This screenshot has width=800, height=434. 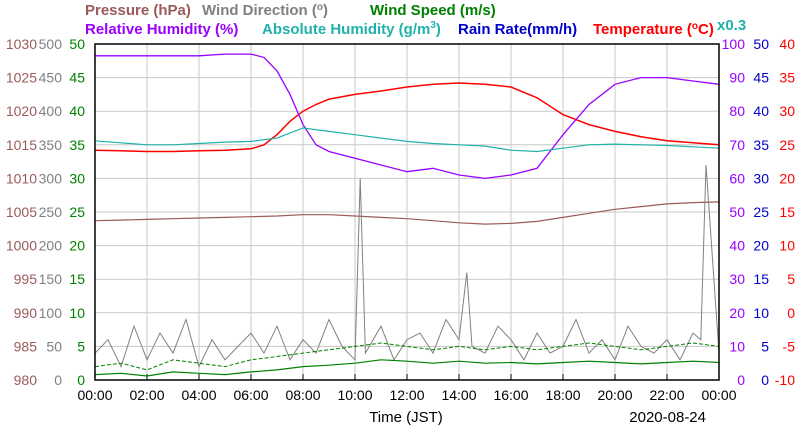 I want to click on y-tick-label-wind-direction: 0, so click(x=58, y=380).